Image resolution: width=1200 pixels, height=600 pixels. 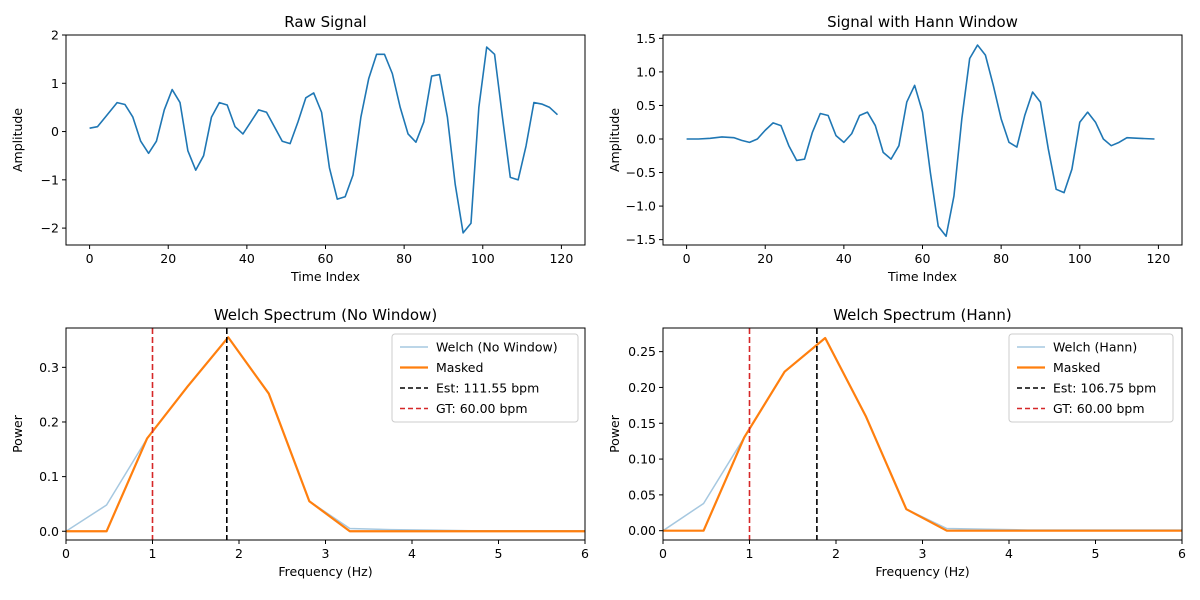 What do you see at coordinates (646, 105) in the screenshot?
I see `y-tick-label: 0.5` at bounding box center [646, 105].